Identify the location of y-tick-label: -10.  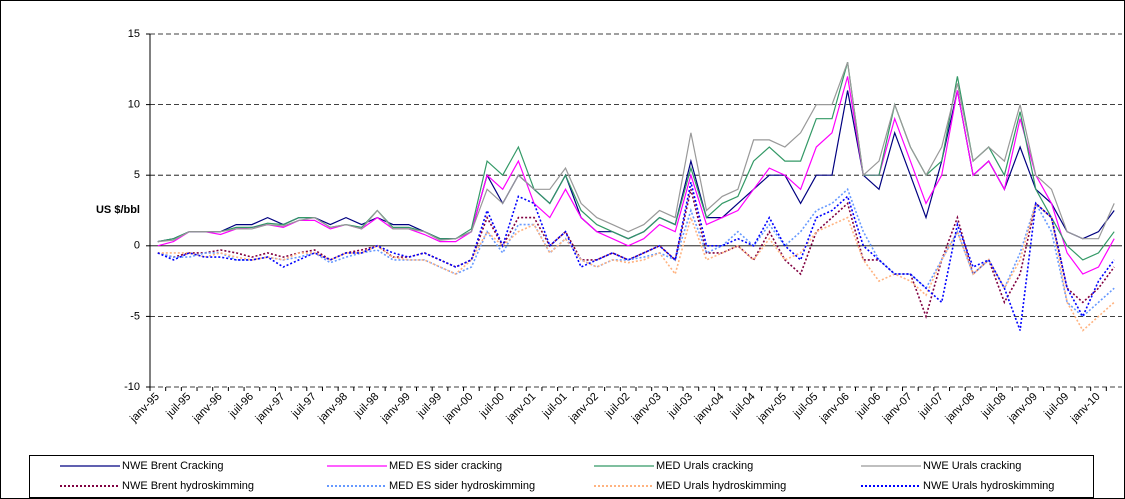
(132, 387).